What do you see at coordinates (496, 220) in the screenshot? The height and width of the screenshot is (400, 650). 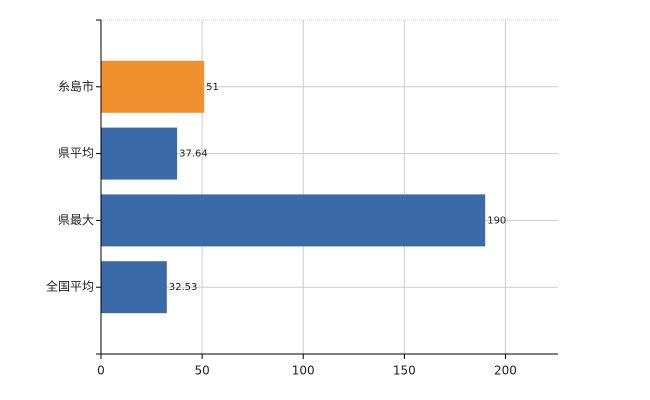 I see `value-label: 190` at bounding box center [496, 220].